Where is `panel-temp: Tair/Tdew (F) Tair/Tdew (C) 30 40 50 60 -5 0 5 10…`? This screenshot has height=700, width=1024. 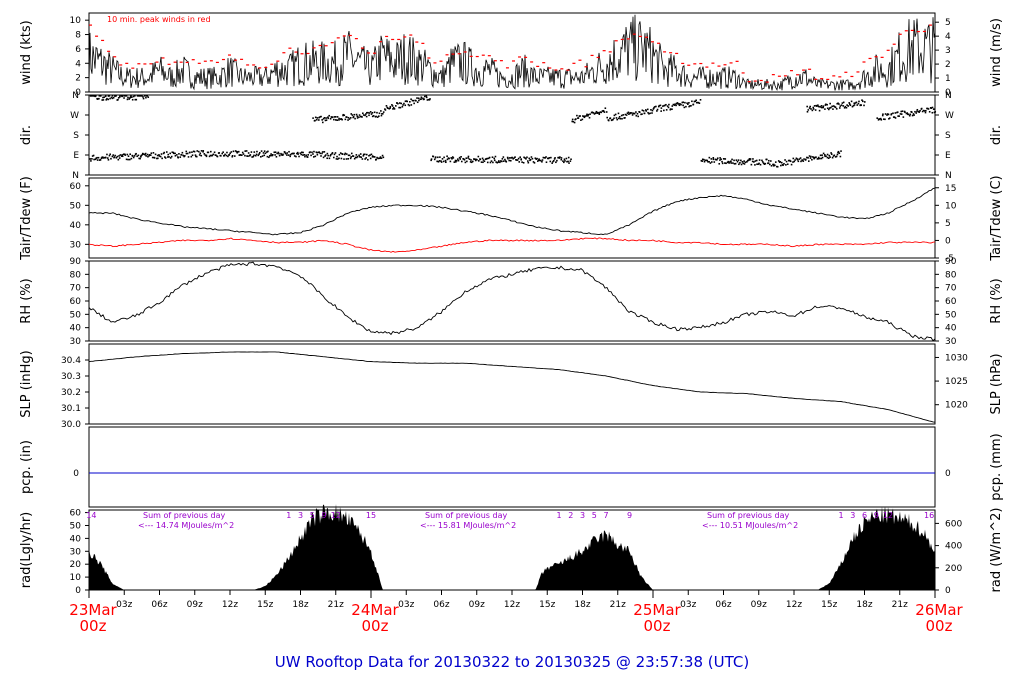 panel-temp: Tair/Tdew (F) Tair/Tdew (C) 30 40 50 60 -5 0 5 10… is located at coordinates (511, 219).